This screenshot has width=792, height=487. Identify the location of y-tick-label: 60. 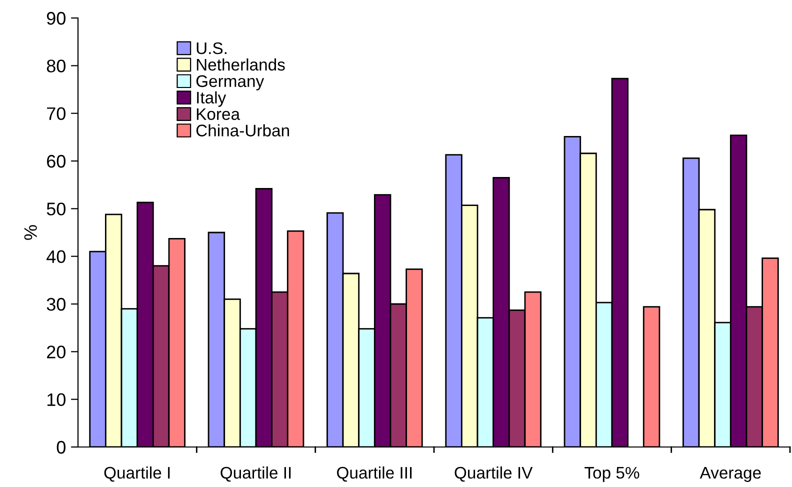
(56, 161).